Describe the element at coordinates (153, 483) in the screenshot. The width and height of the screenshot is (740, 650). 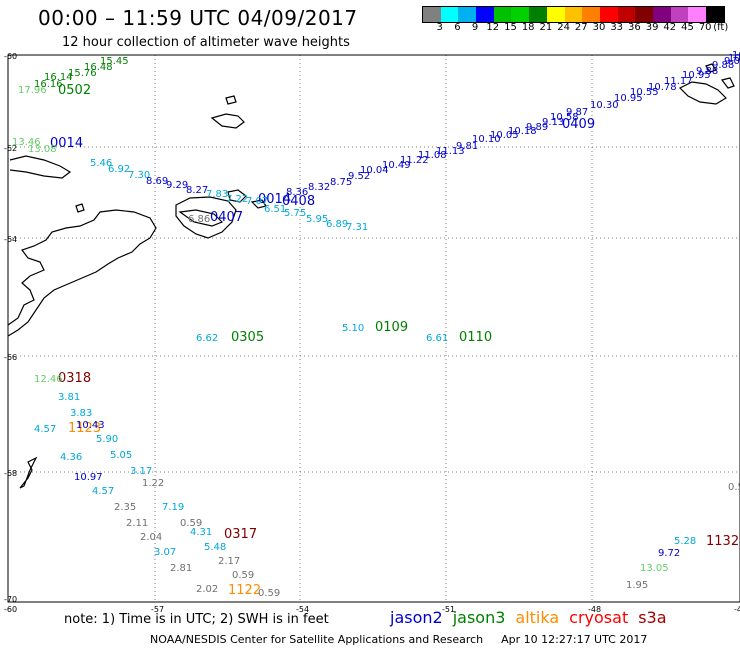
I see `wave-height-value: 1.22` at that location.